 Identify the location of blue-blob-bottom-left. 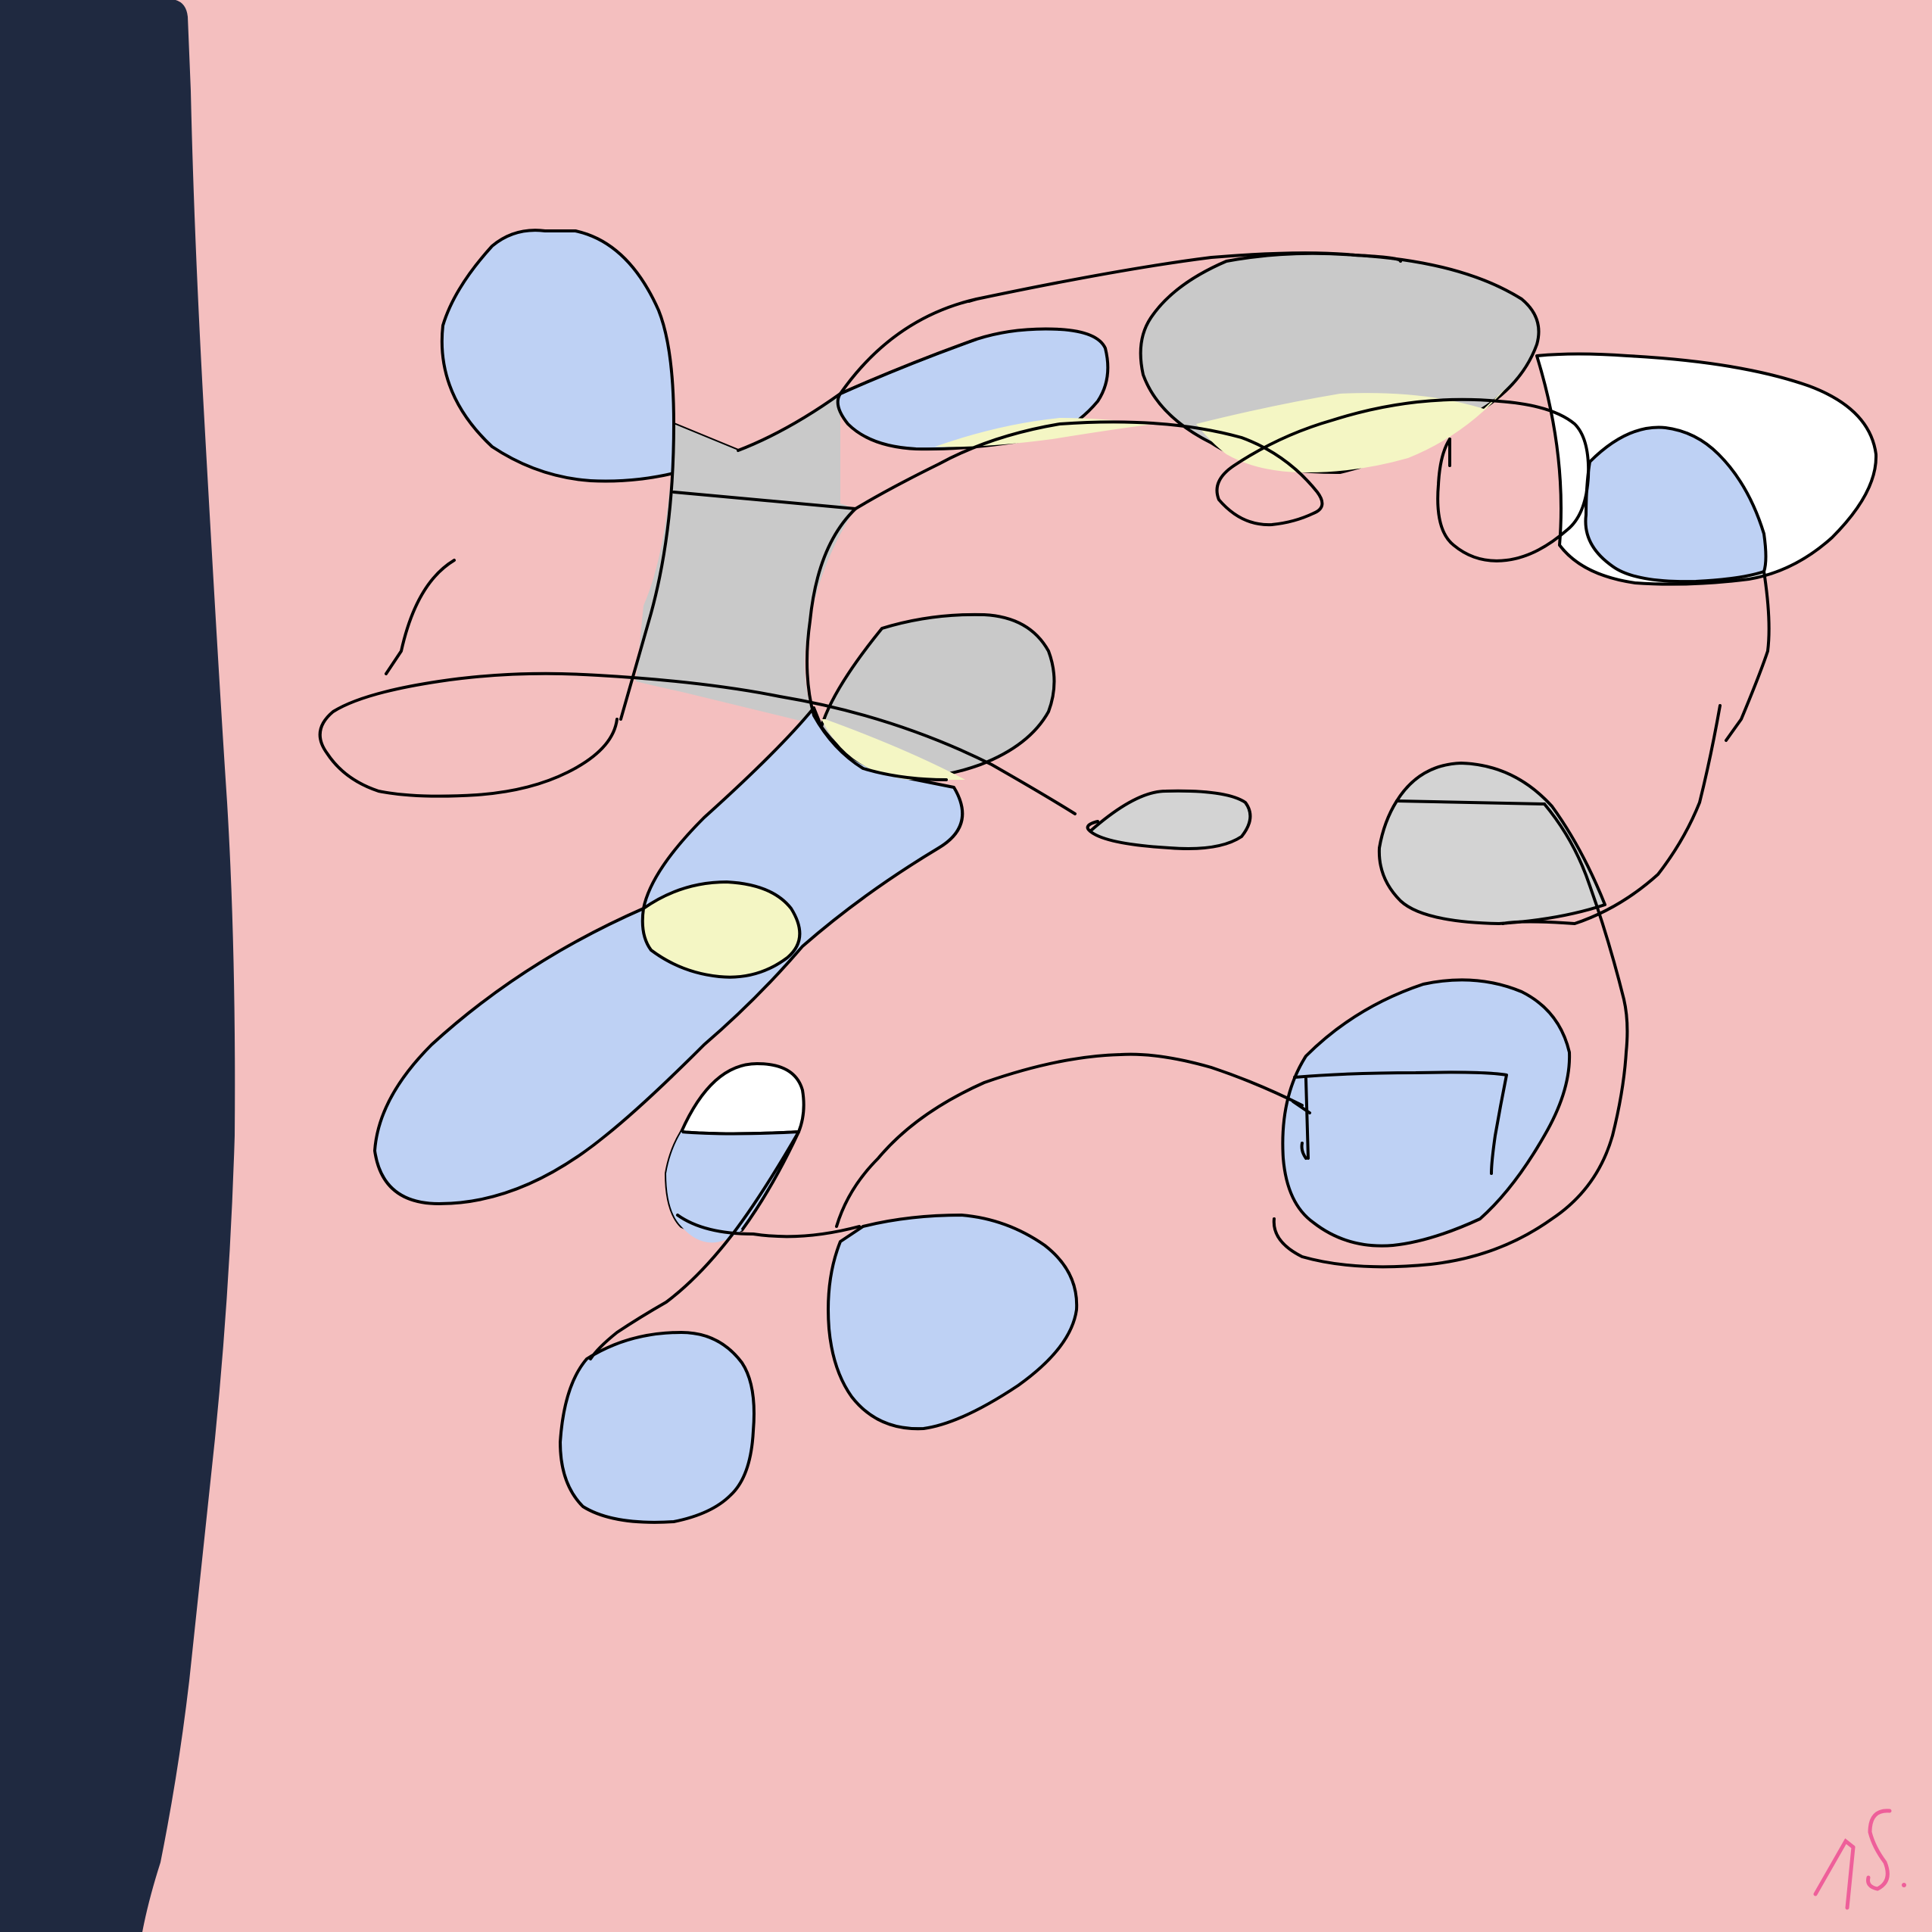
(657, 1427).